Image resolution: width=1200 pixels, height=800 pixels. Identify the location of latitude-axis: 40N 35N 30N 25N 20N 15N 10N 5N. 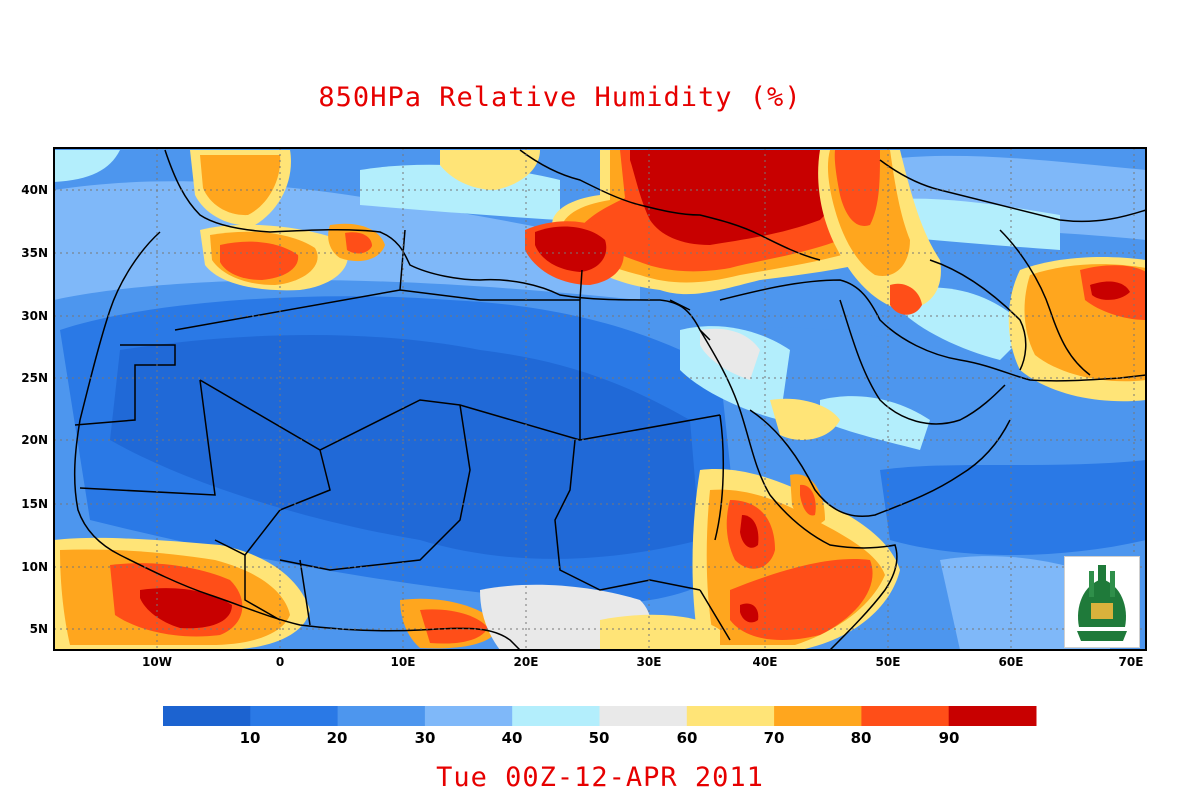
(34, 409).